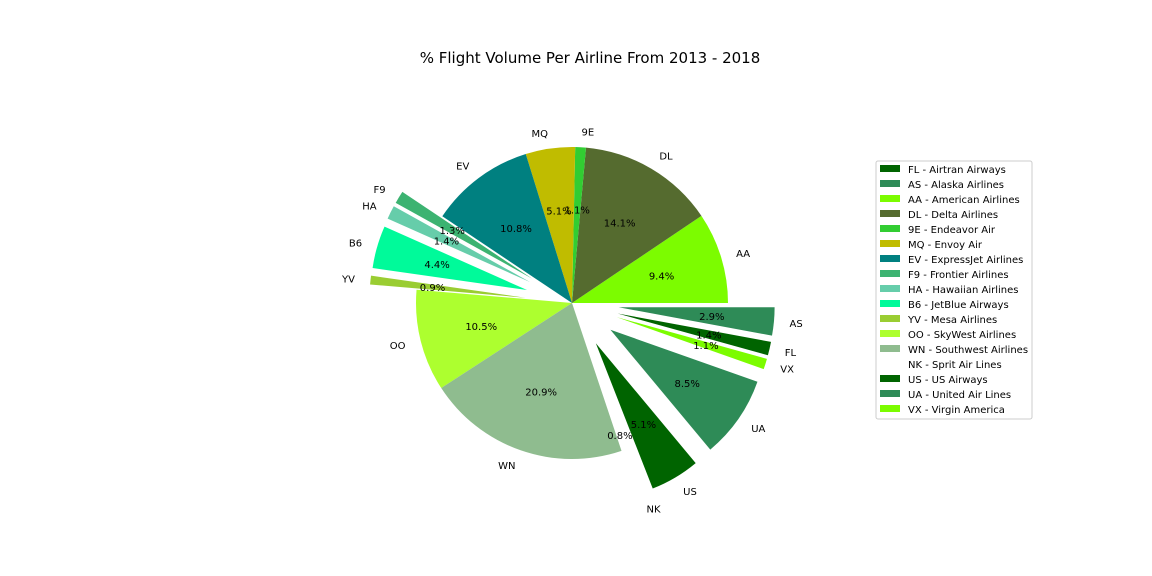 This screenshot has height=576, width=1152. I want to click on legend-label-fl: FL - Airtran Airways, so click(957, 170).